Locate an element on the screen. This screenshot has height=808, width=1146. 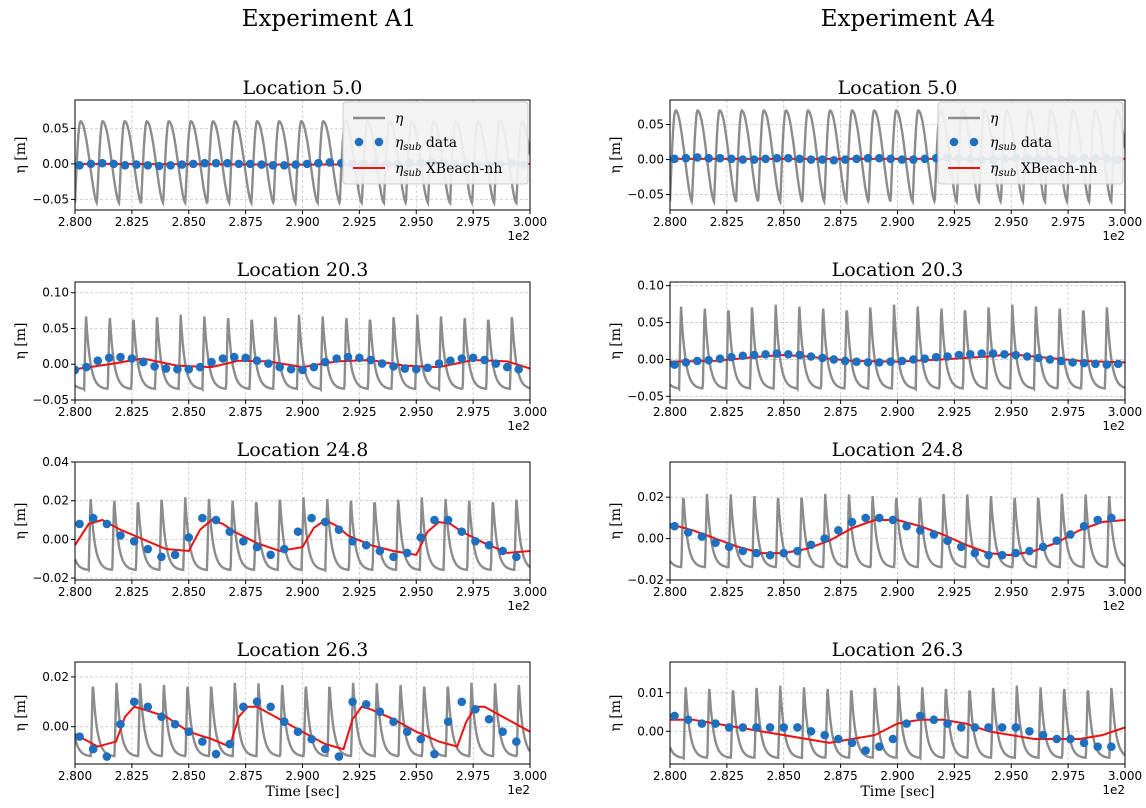
series-model is located at coordinates (302, 728).